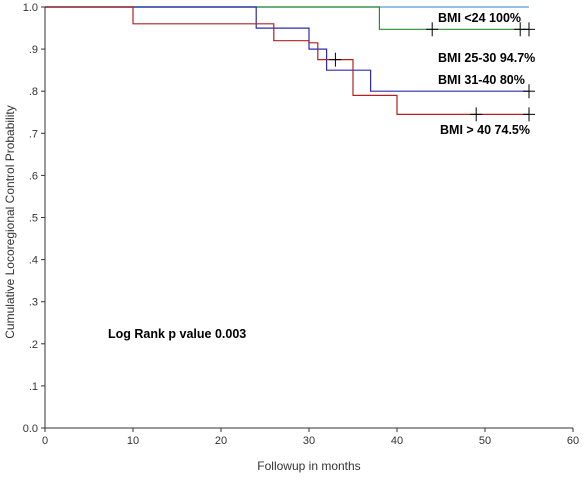 The image size is (585, 480). I want to click on series-label-4: BMI > 40 74.5%, so click(485, 130).